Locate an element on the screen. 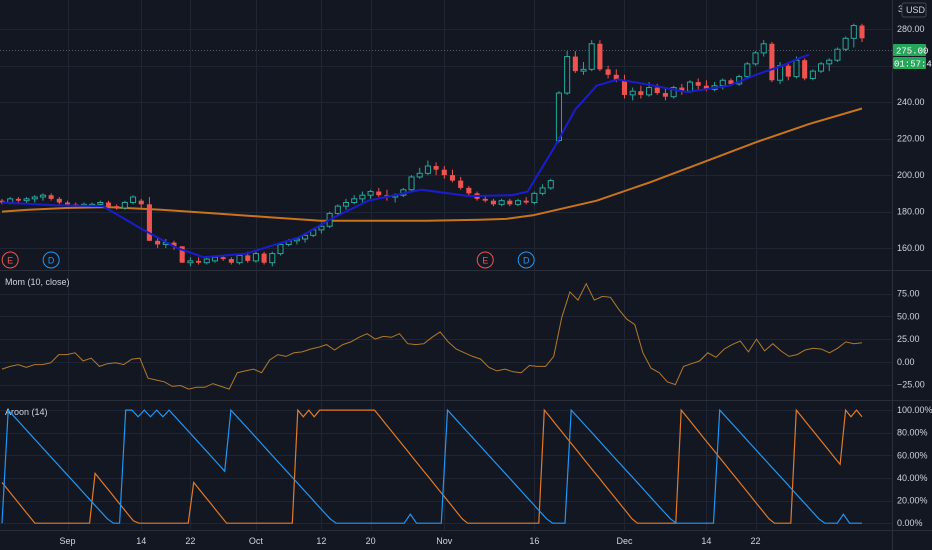 Image resolution: width=932 pixels, height=550 pixels. aroon-tick-labels: 100.00% 80.00% 60.00% 40.00% 20.00% 0.00% is located at coordinates (914, 466).